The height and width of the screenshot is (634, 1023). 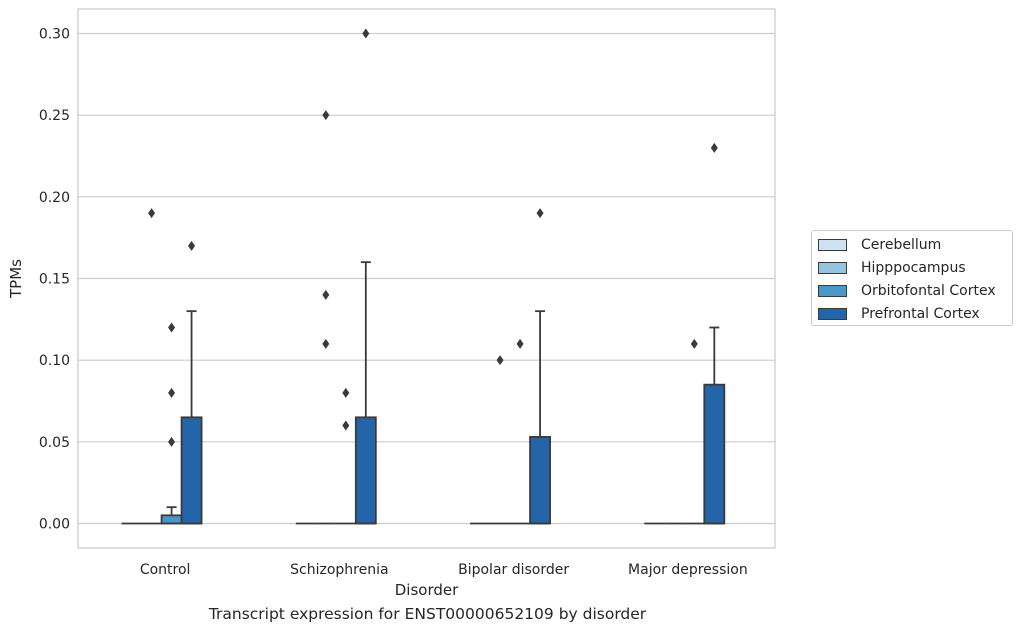 I want to click on legend-item-hippocampus: Hipppocampus, so click(x=892, y=268).